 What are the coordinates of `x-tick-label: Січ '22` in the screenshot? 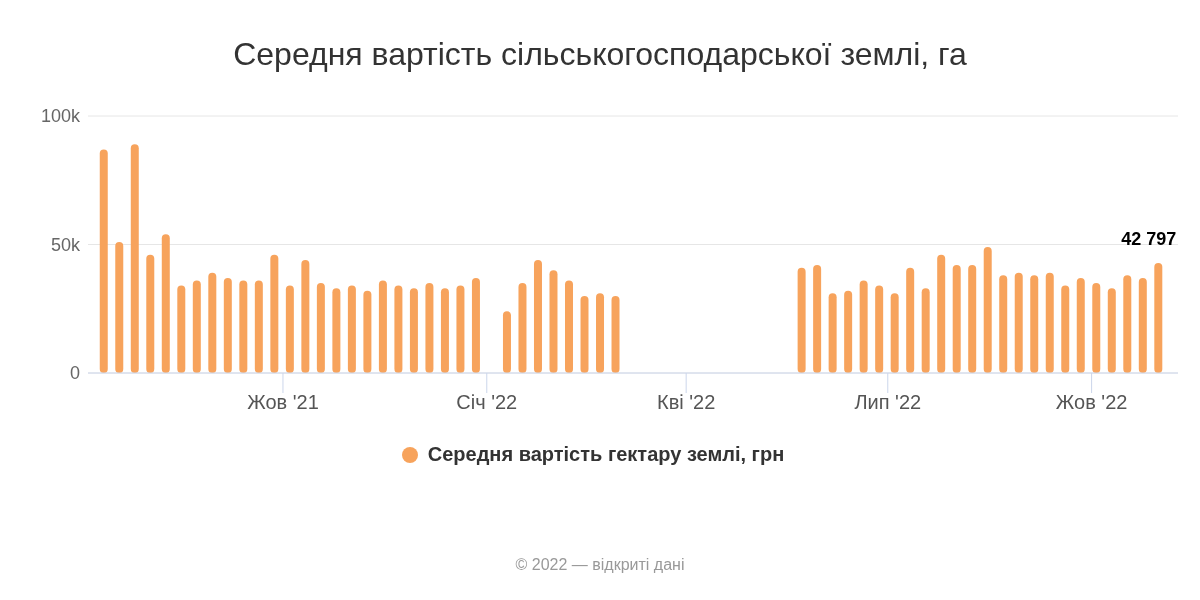 It's located at (487, 402).